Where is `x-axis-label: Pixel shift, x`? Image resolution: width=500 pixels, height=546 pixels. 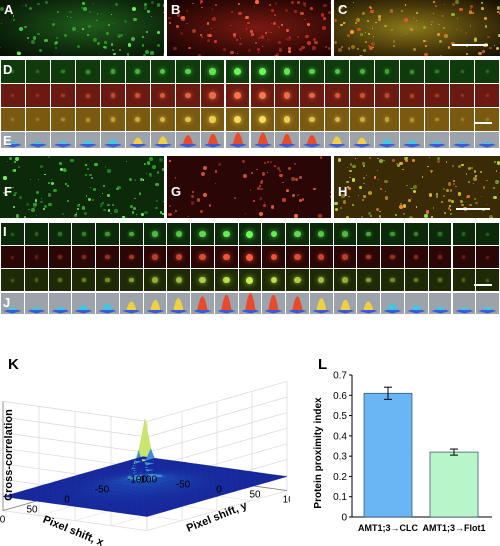 x-axis-label: Pixel shift, x is located at coordinates (73, 530).